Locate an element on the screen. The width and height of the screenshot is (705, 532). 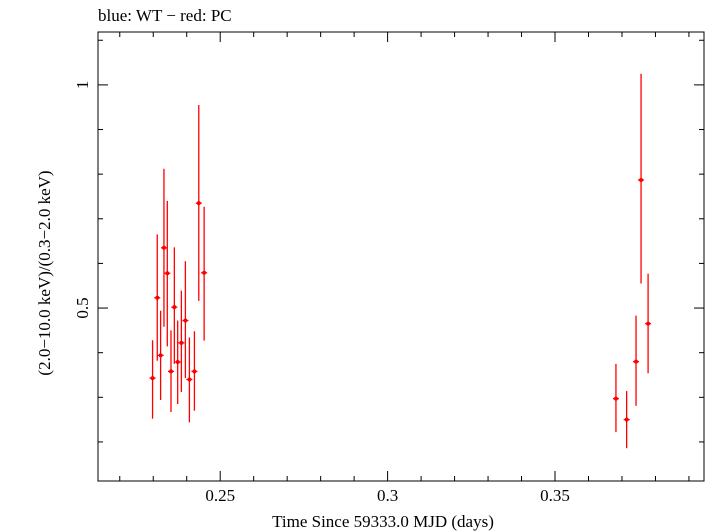
y-tick-label: 0.5 is located at coordinates (82, 307).